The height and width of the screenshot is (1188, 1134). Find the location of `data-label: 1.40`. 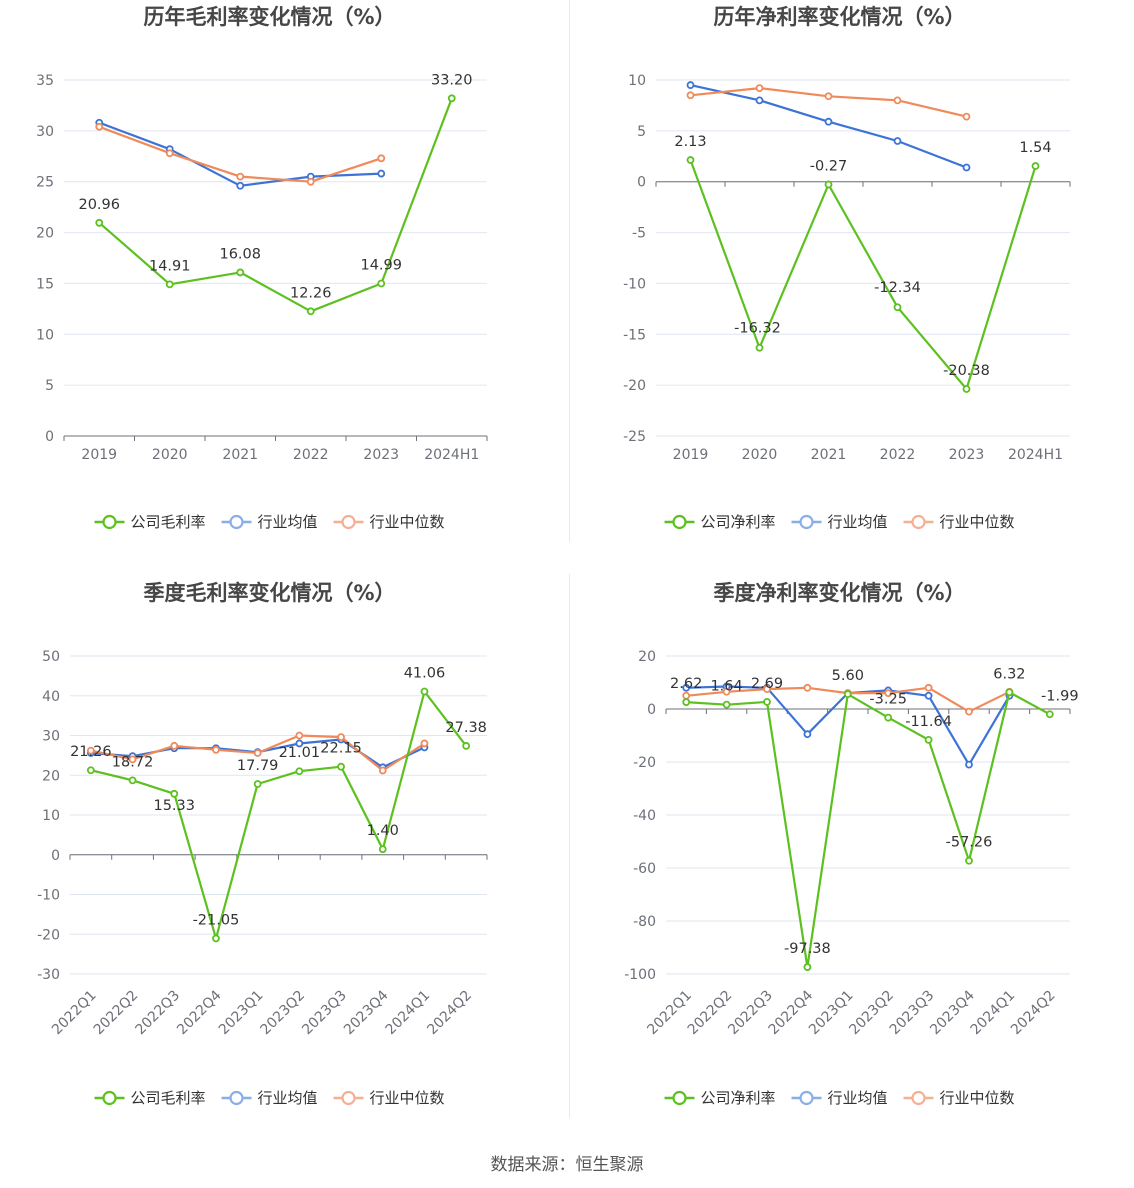

data-label: 1.40 is located at coordinates (383, 831).